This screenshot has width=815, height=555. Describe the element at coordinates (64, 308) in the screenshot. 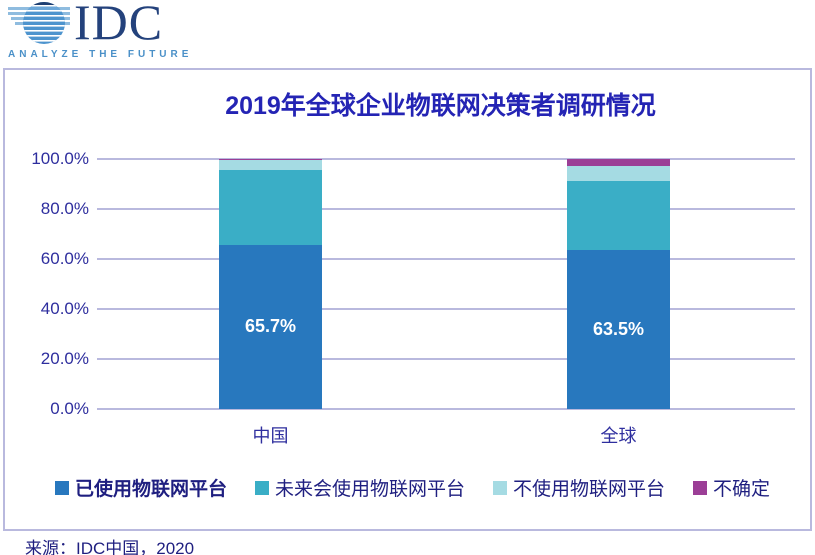

I see `y-tick-label: 40.0%` at that location.